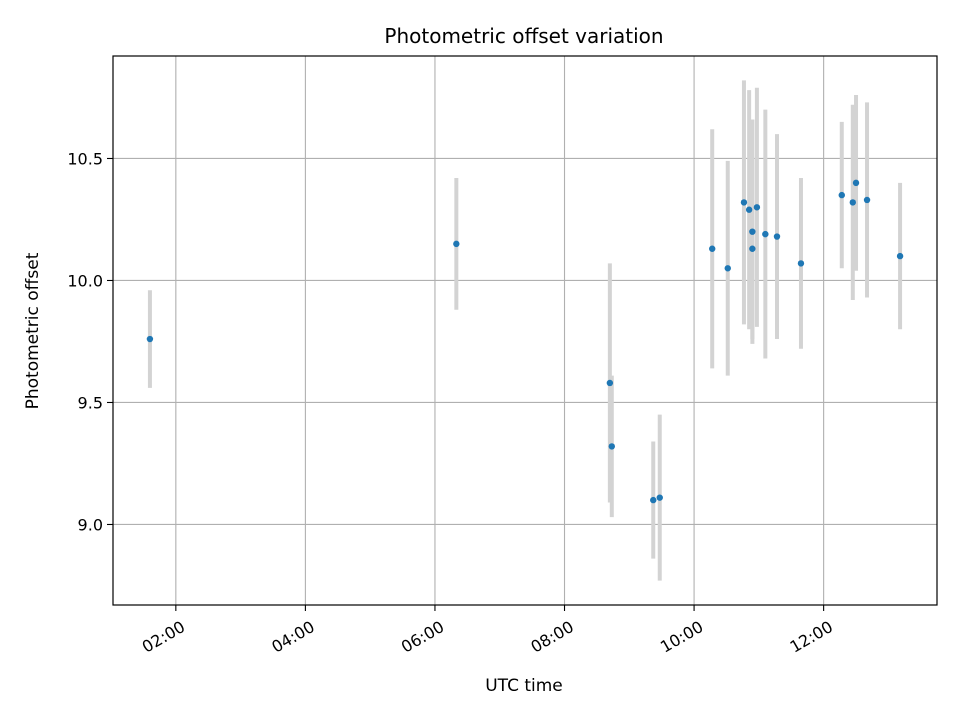 This screenshot has height=720, width=960. I want to click on y-tick-label: 10.0, so click(85, 280).